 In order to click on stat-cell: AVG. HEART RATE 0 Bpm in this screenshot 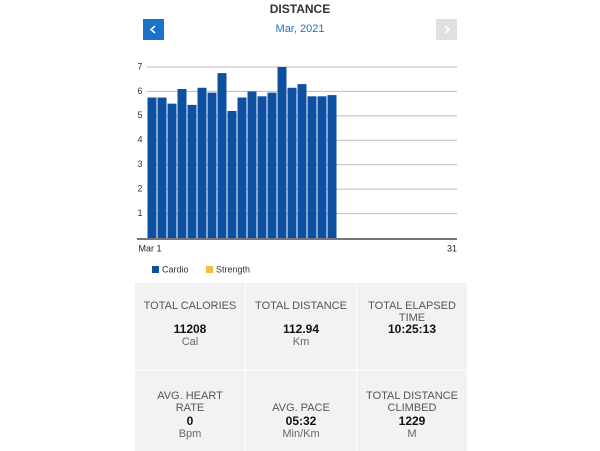, I will do `click(190, 411)`.